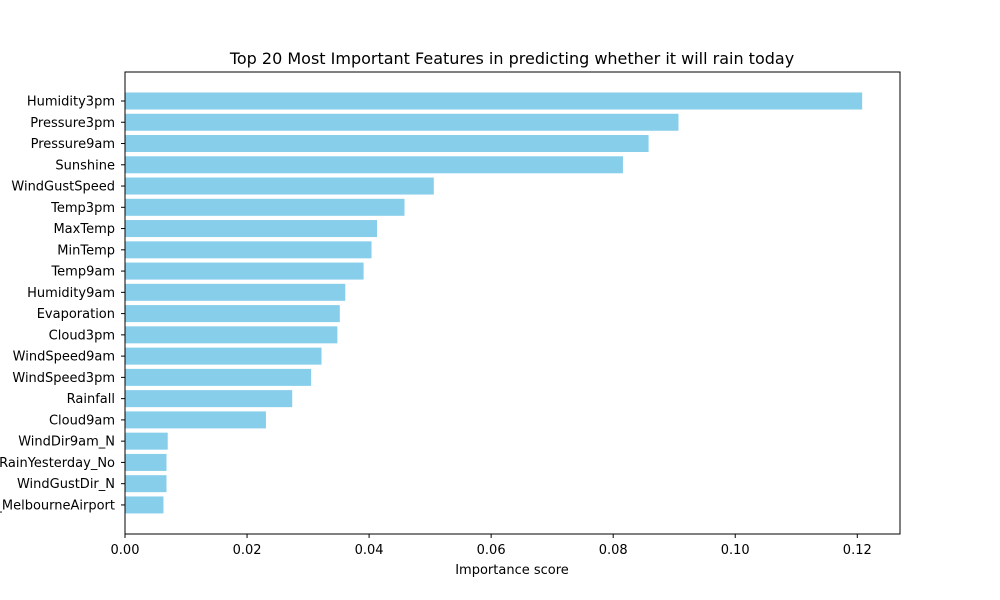 Image resolution: width=1000 pixels, height=600 pixels. What do you see at coordinates (279, 186) in the screenshot?
I see `bar-WindGustSpeed` at bounding box center [279, 186].